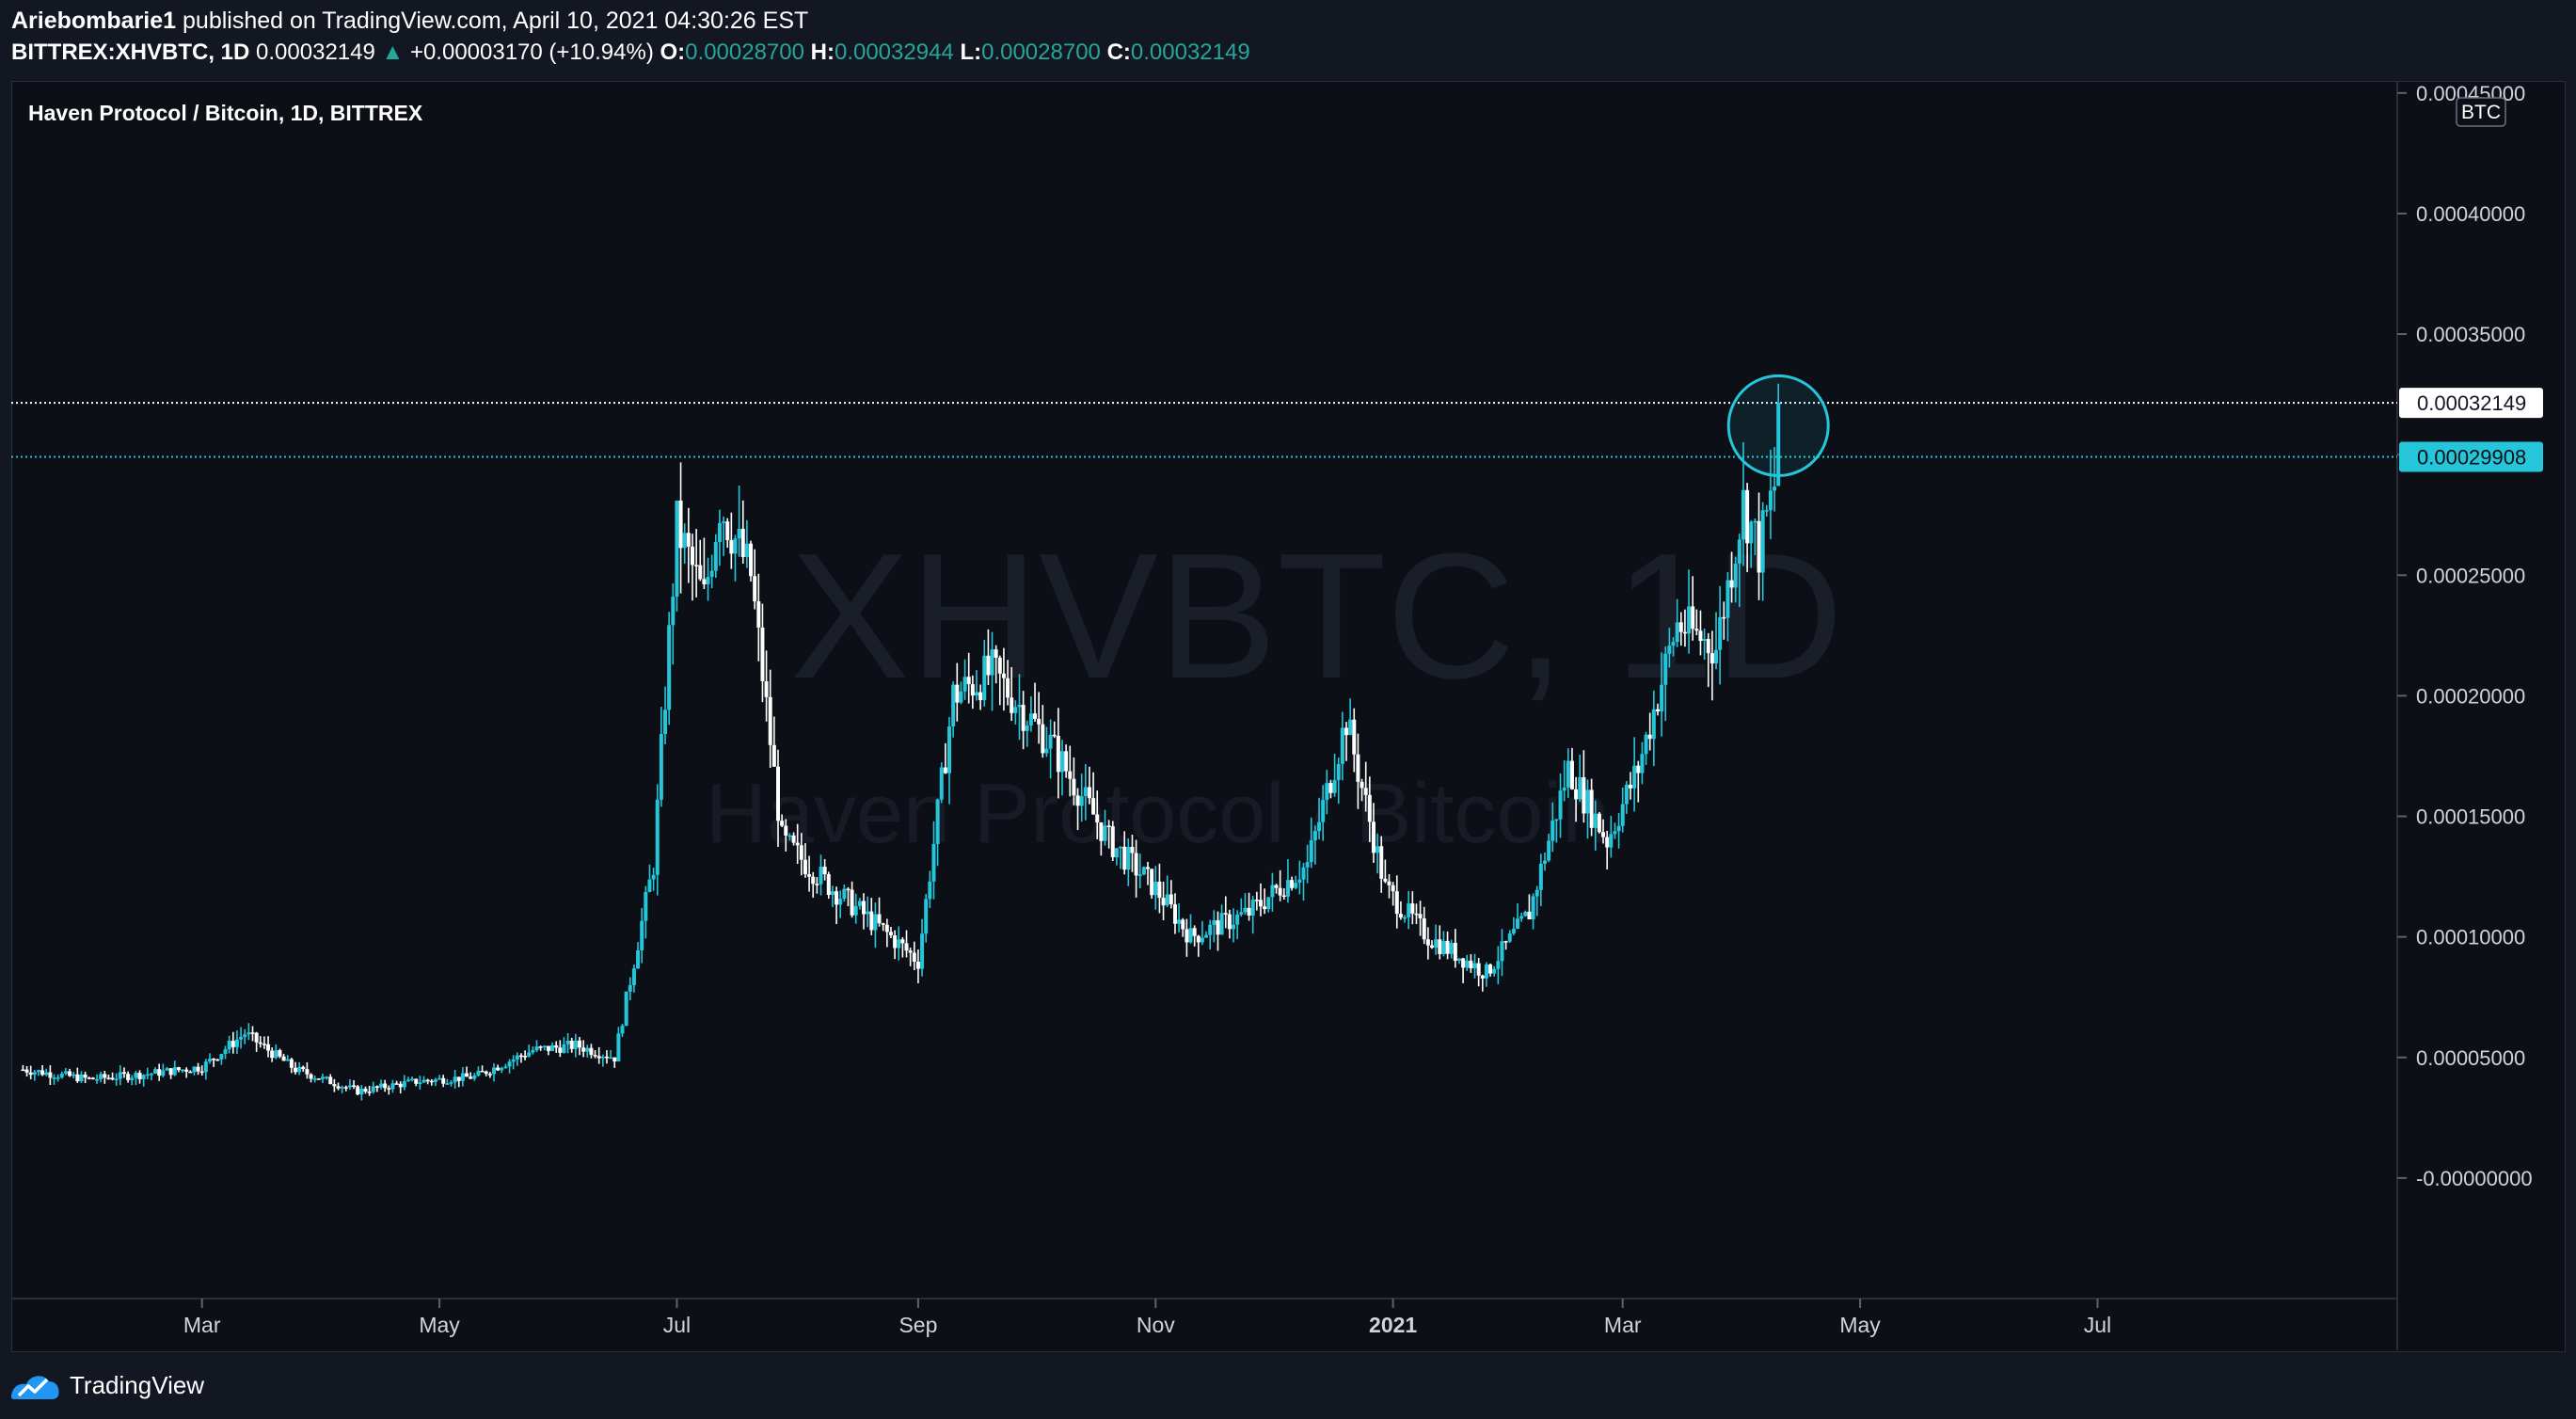 The image size is (2576, 1419). Describe the element at coordinates (1778, 425) in the screenshot. I see `highlight-circle` at that location.